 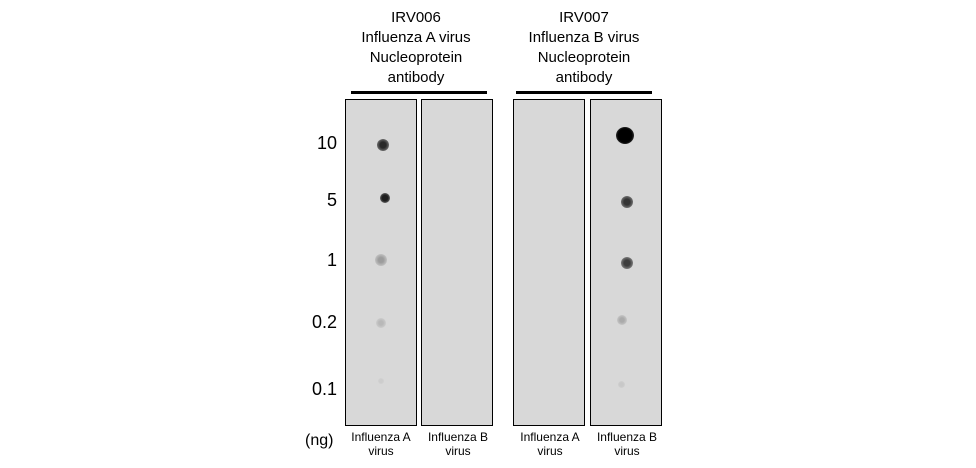 What do you see at coordinates (627, 437) in the screenshot?
I see `lane-label-4-line1: Influenza B` at bounding box center [627, 437].